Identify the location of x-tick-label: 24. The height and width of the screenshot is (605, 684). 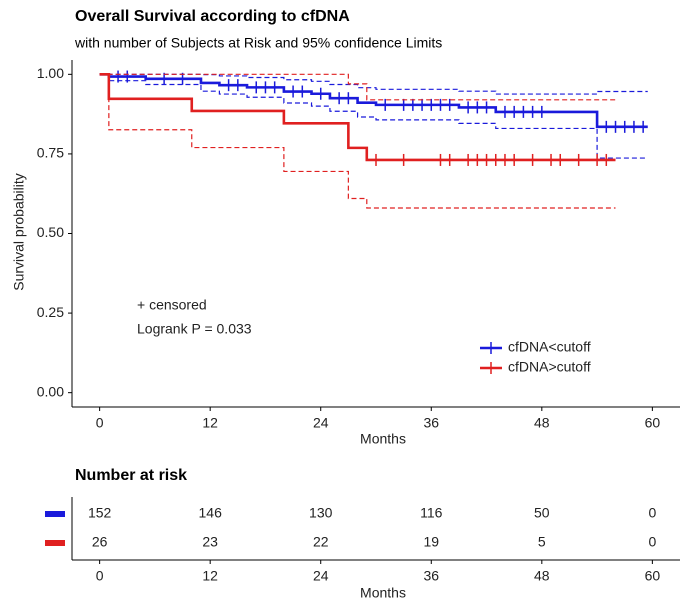
(321, 423).